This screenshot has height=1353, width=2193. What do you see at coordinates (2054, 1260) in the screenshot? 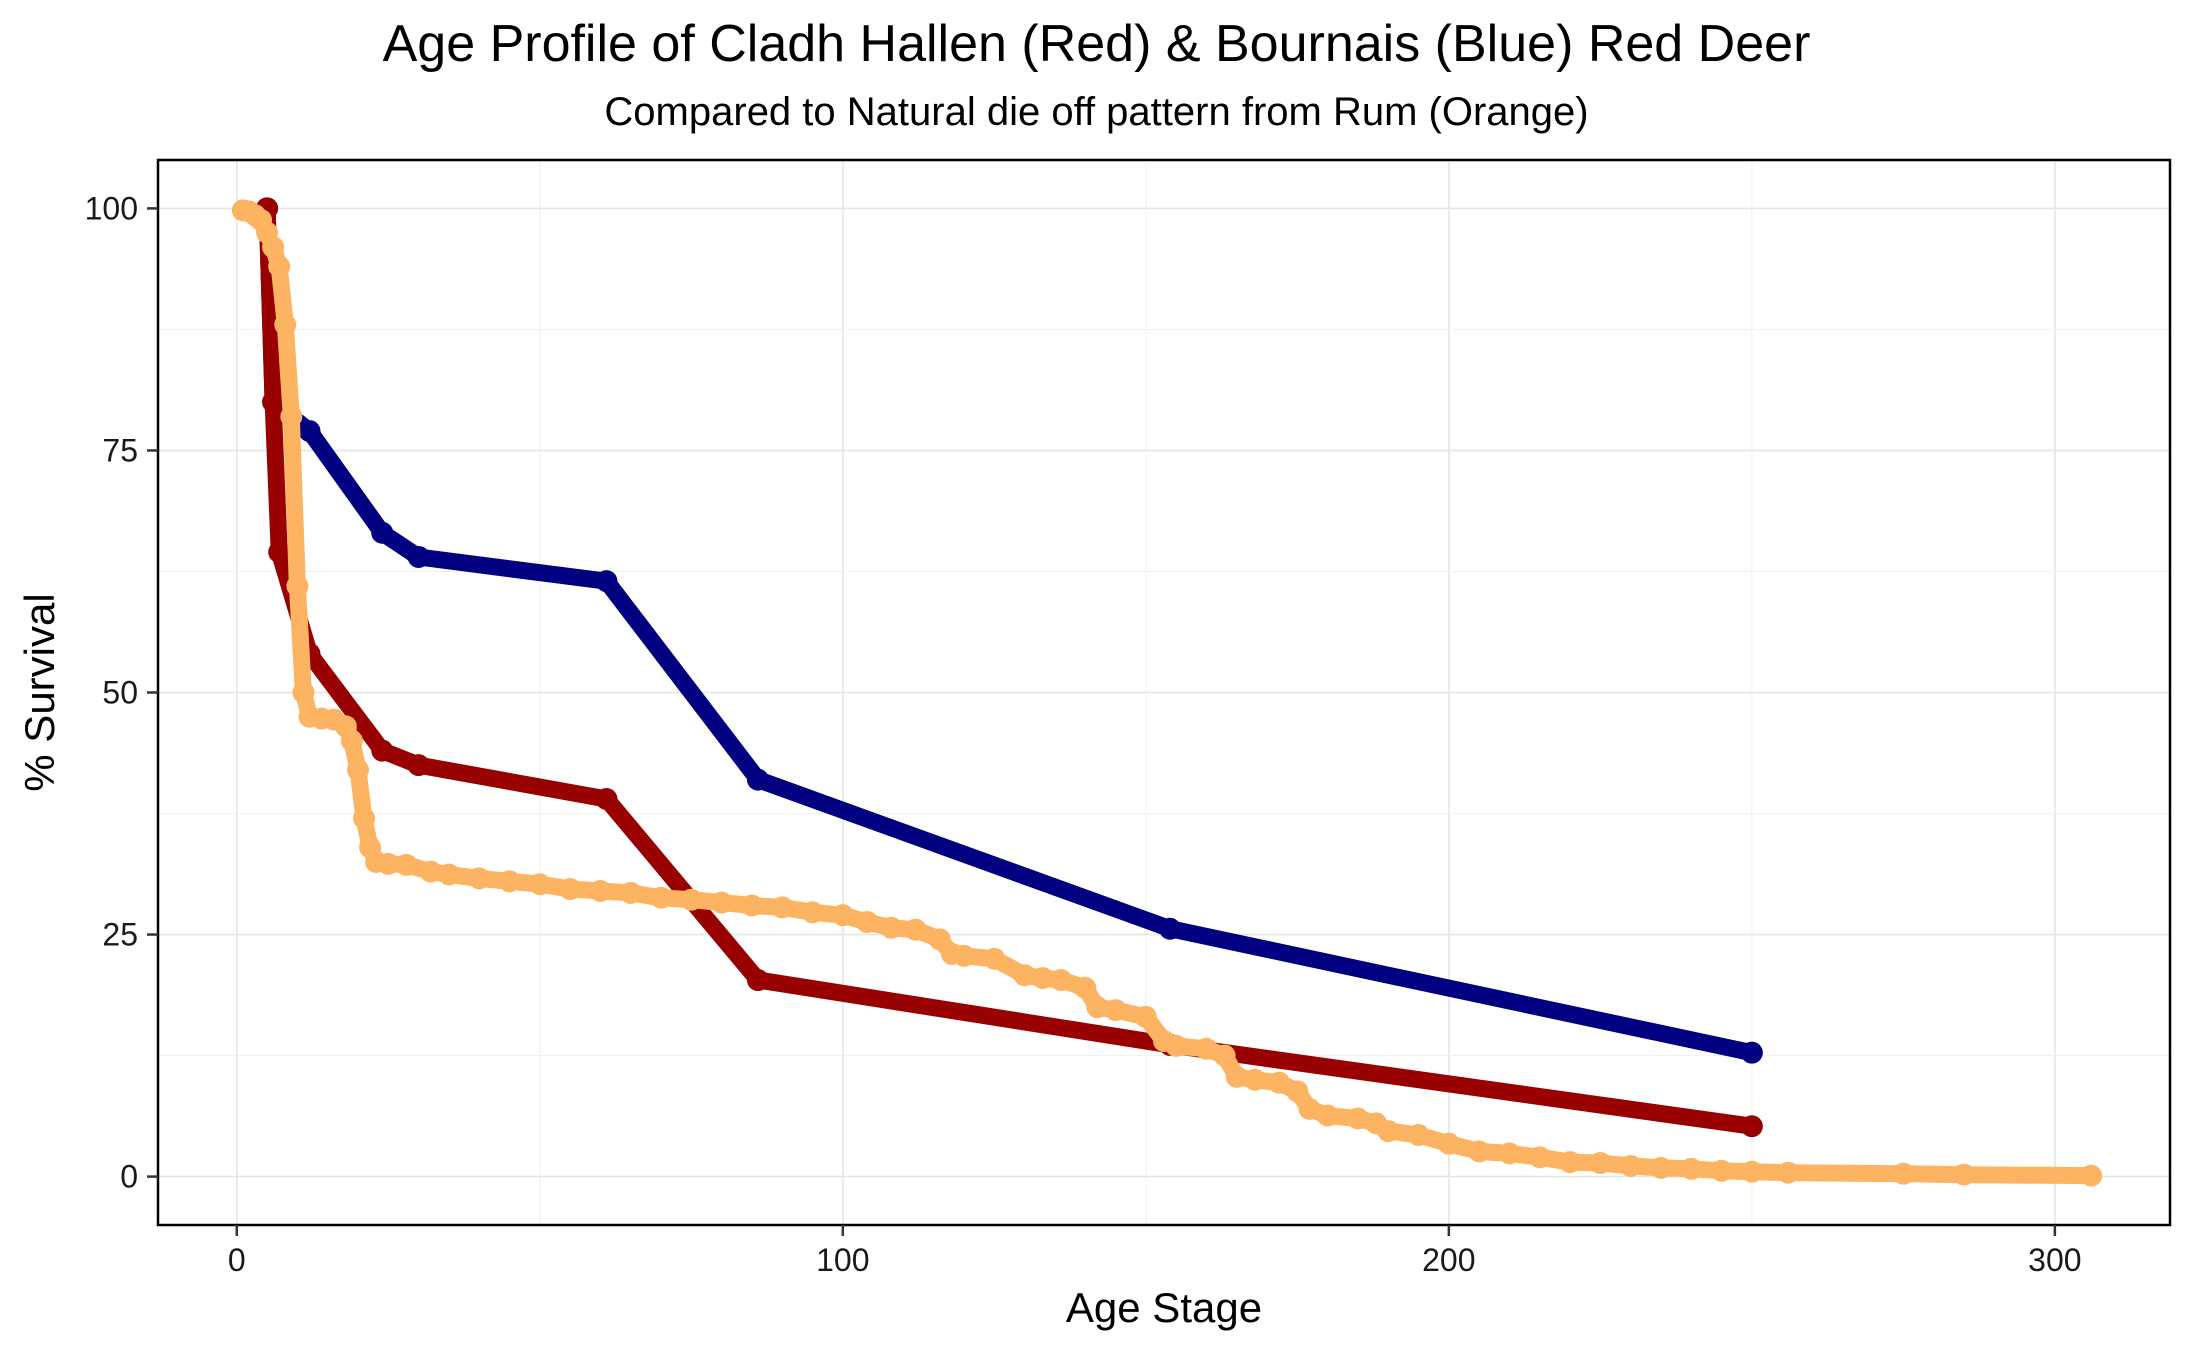
I see `x-tick-label: 300` at bounding box center [2054, 1260].